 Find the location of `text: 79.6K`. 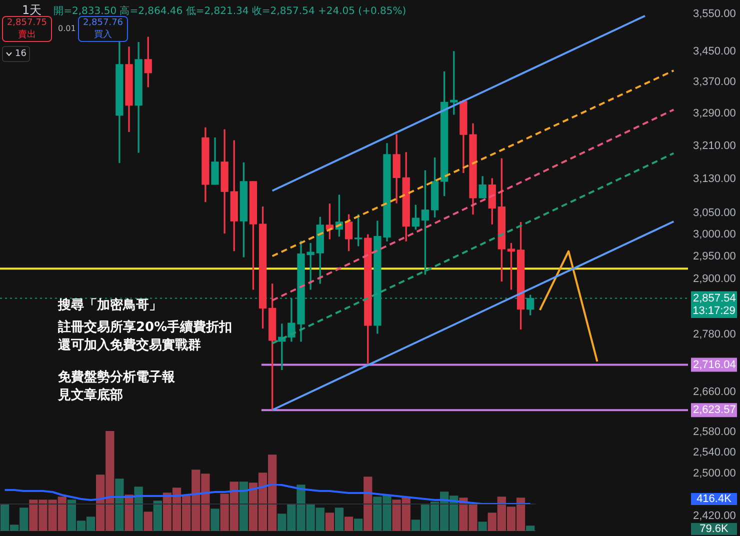

text: 79.6K is located at coordinates (714, 529).